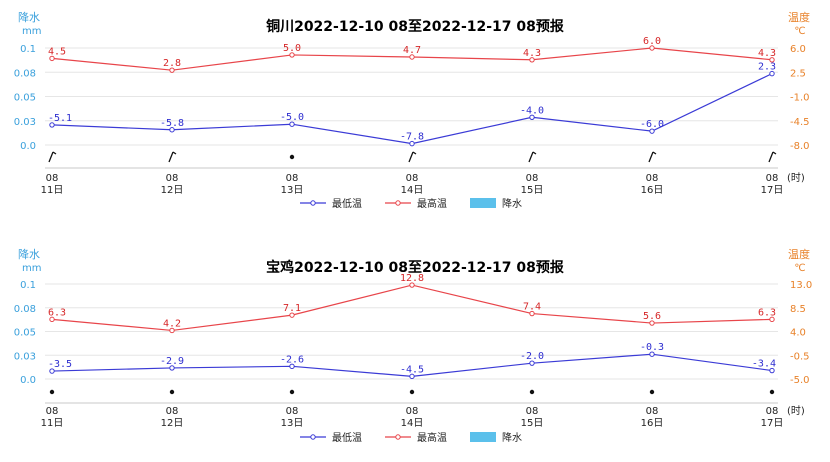  I want to click on data-label: 5.6, so click(652, 316).